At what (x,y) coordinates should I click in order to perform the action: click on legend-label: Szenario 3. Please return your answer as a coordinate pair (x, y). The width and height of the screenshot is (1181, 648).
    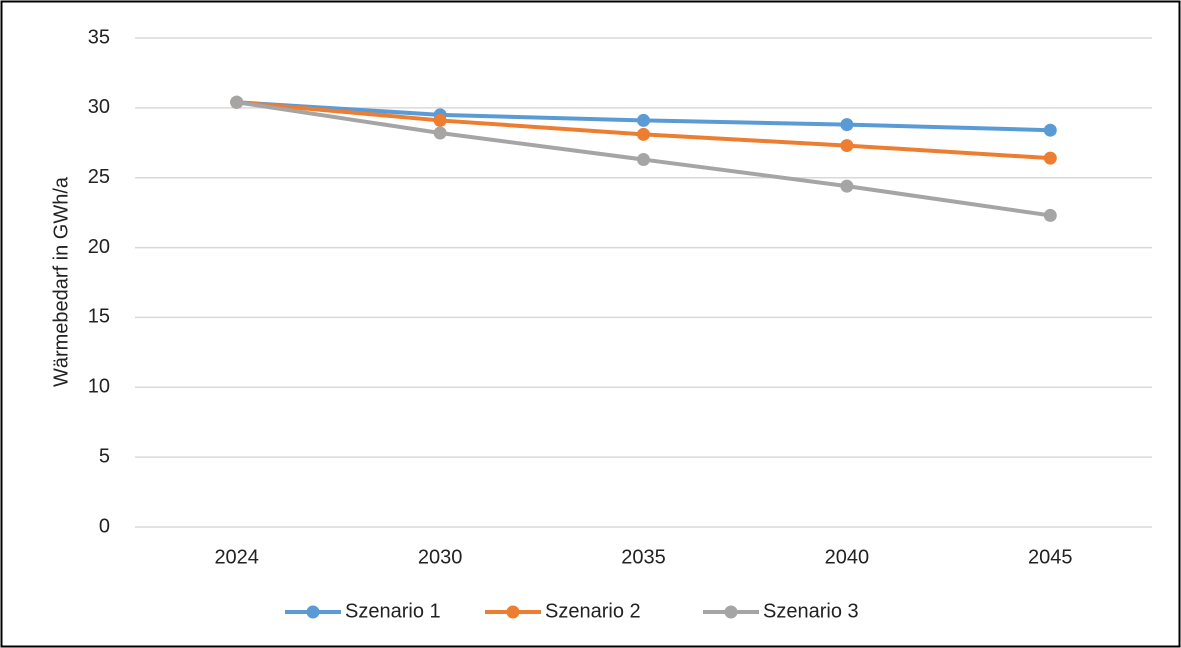
    Looking at the image, I should click on (811, 611).